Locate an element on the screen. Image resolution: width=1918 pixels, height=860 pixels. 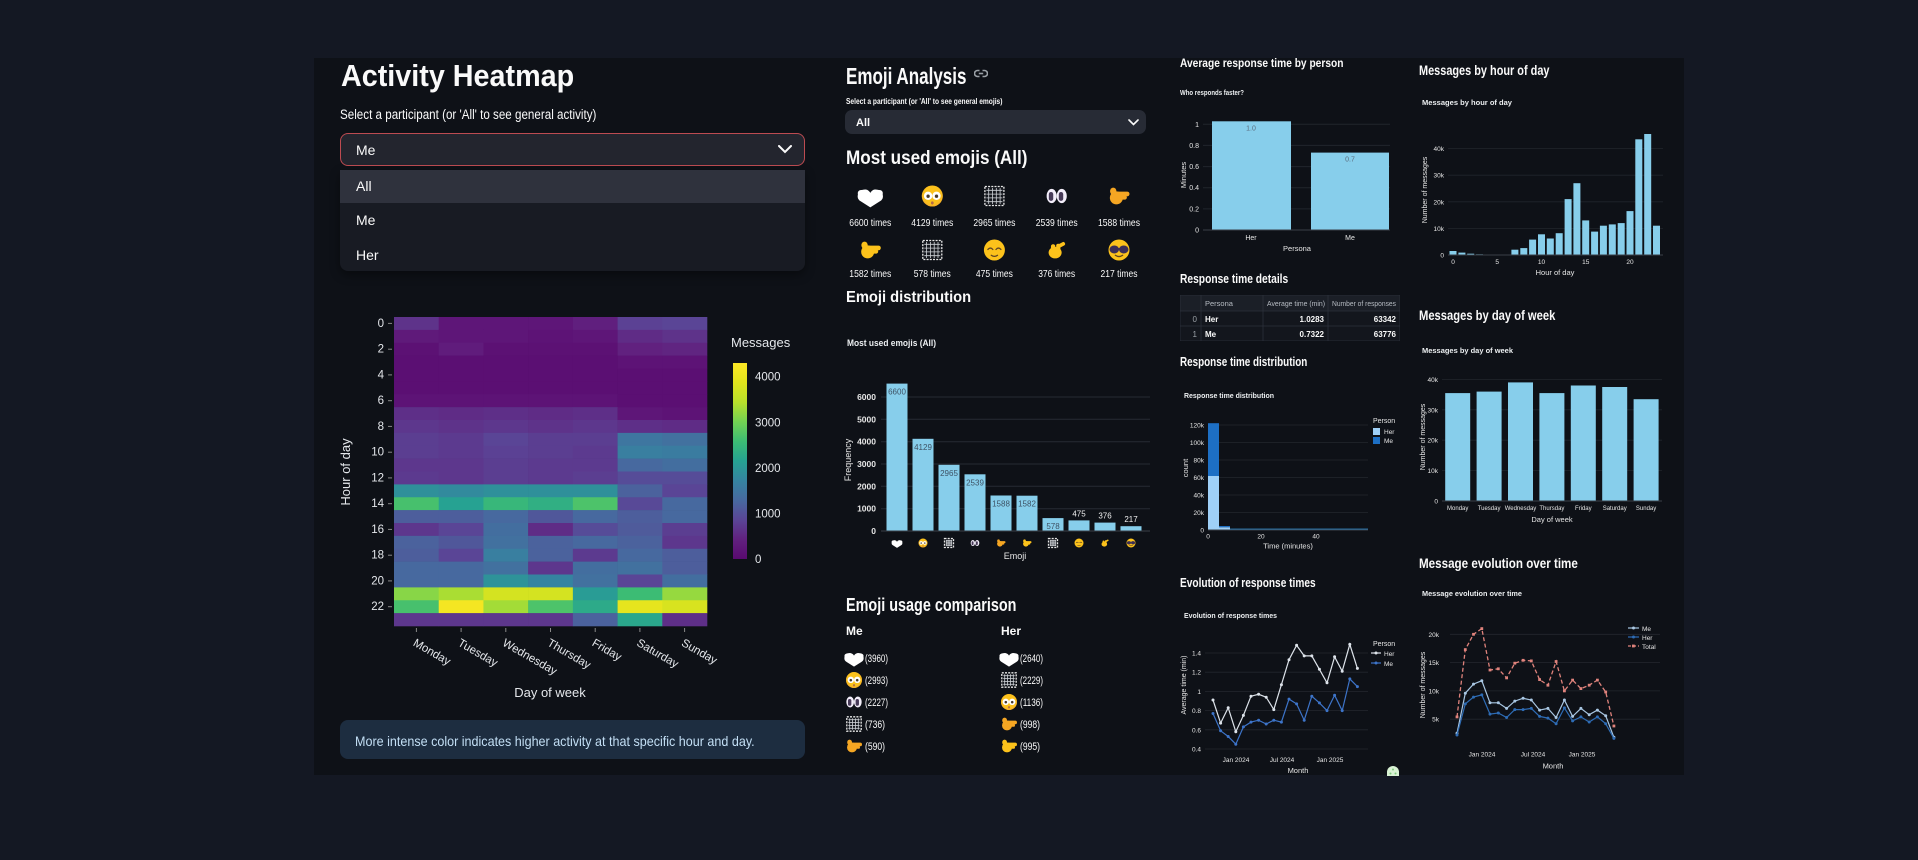
svg-text: Frequency is located at coordinates (848, 459).